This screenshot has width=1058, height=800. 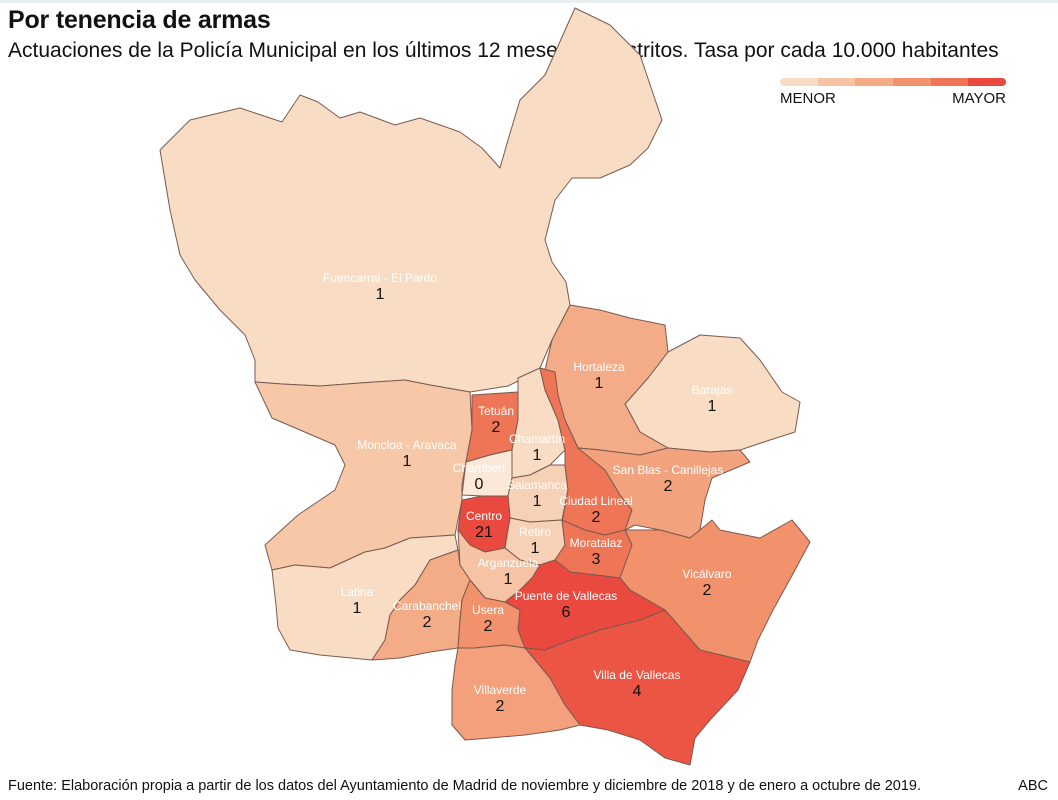 What do you see at coordinates (484, 532) in the screenshot?
I see `district-value-label: 21` at bounding box center [484, 532].